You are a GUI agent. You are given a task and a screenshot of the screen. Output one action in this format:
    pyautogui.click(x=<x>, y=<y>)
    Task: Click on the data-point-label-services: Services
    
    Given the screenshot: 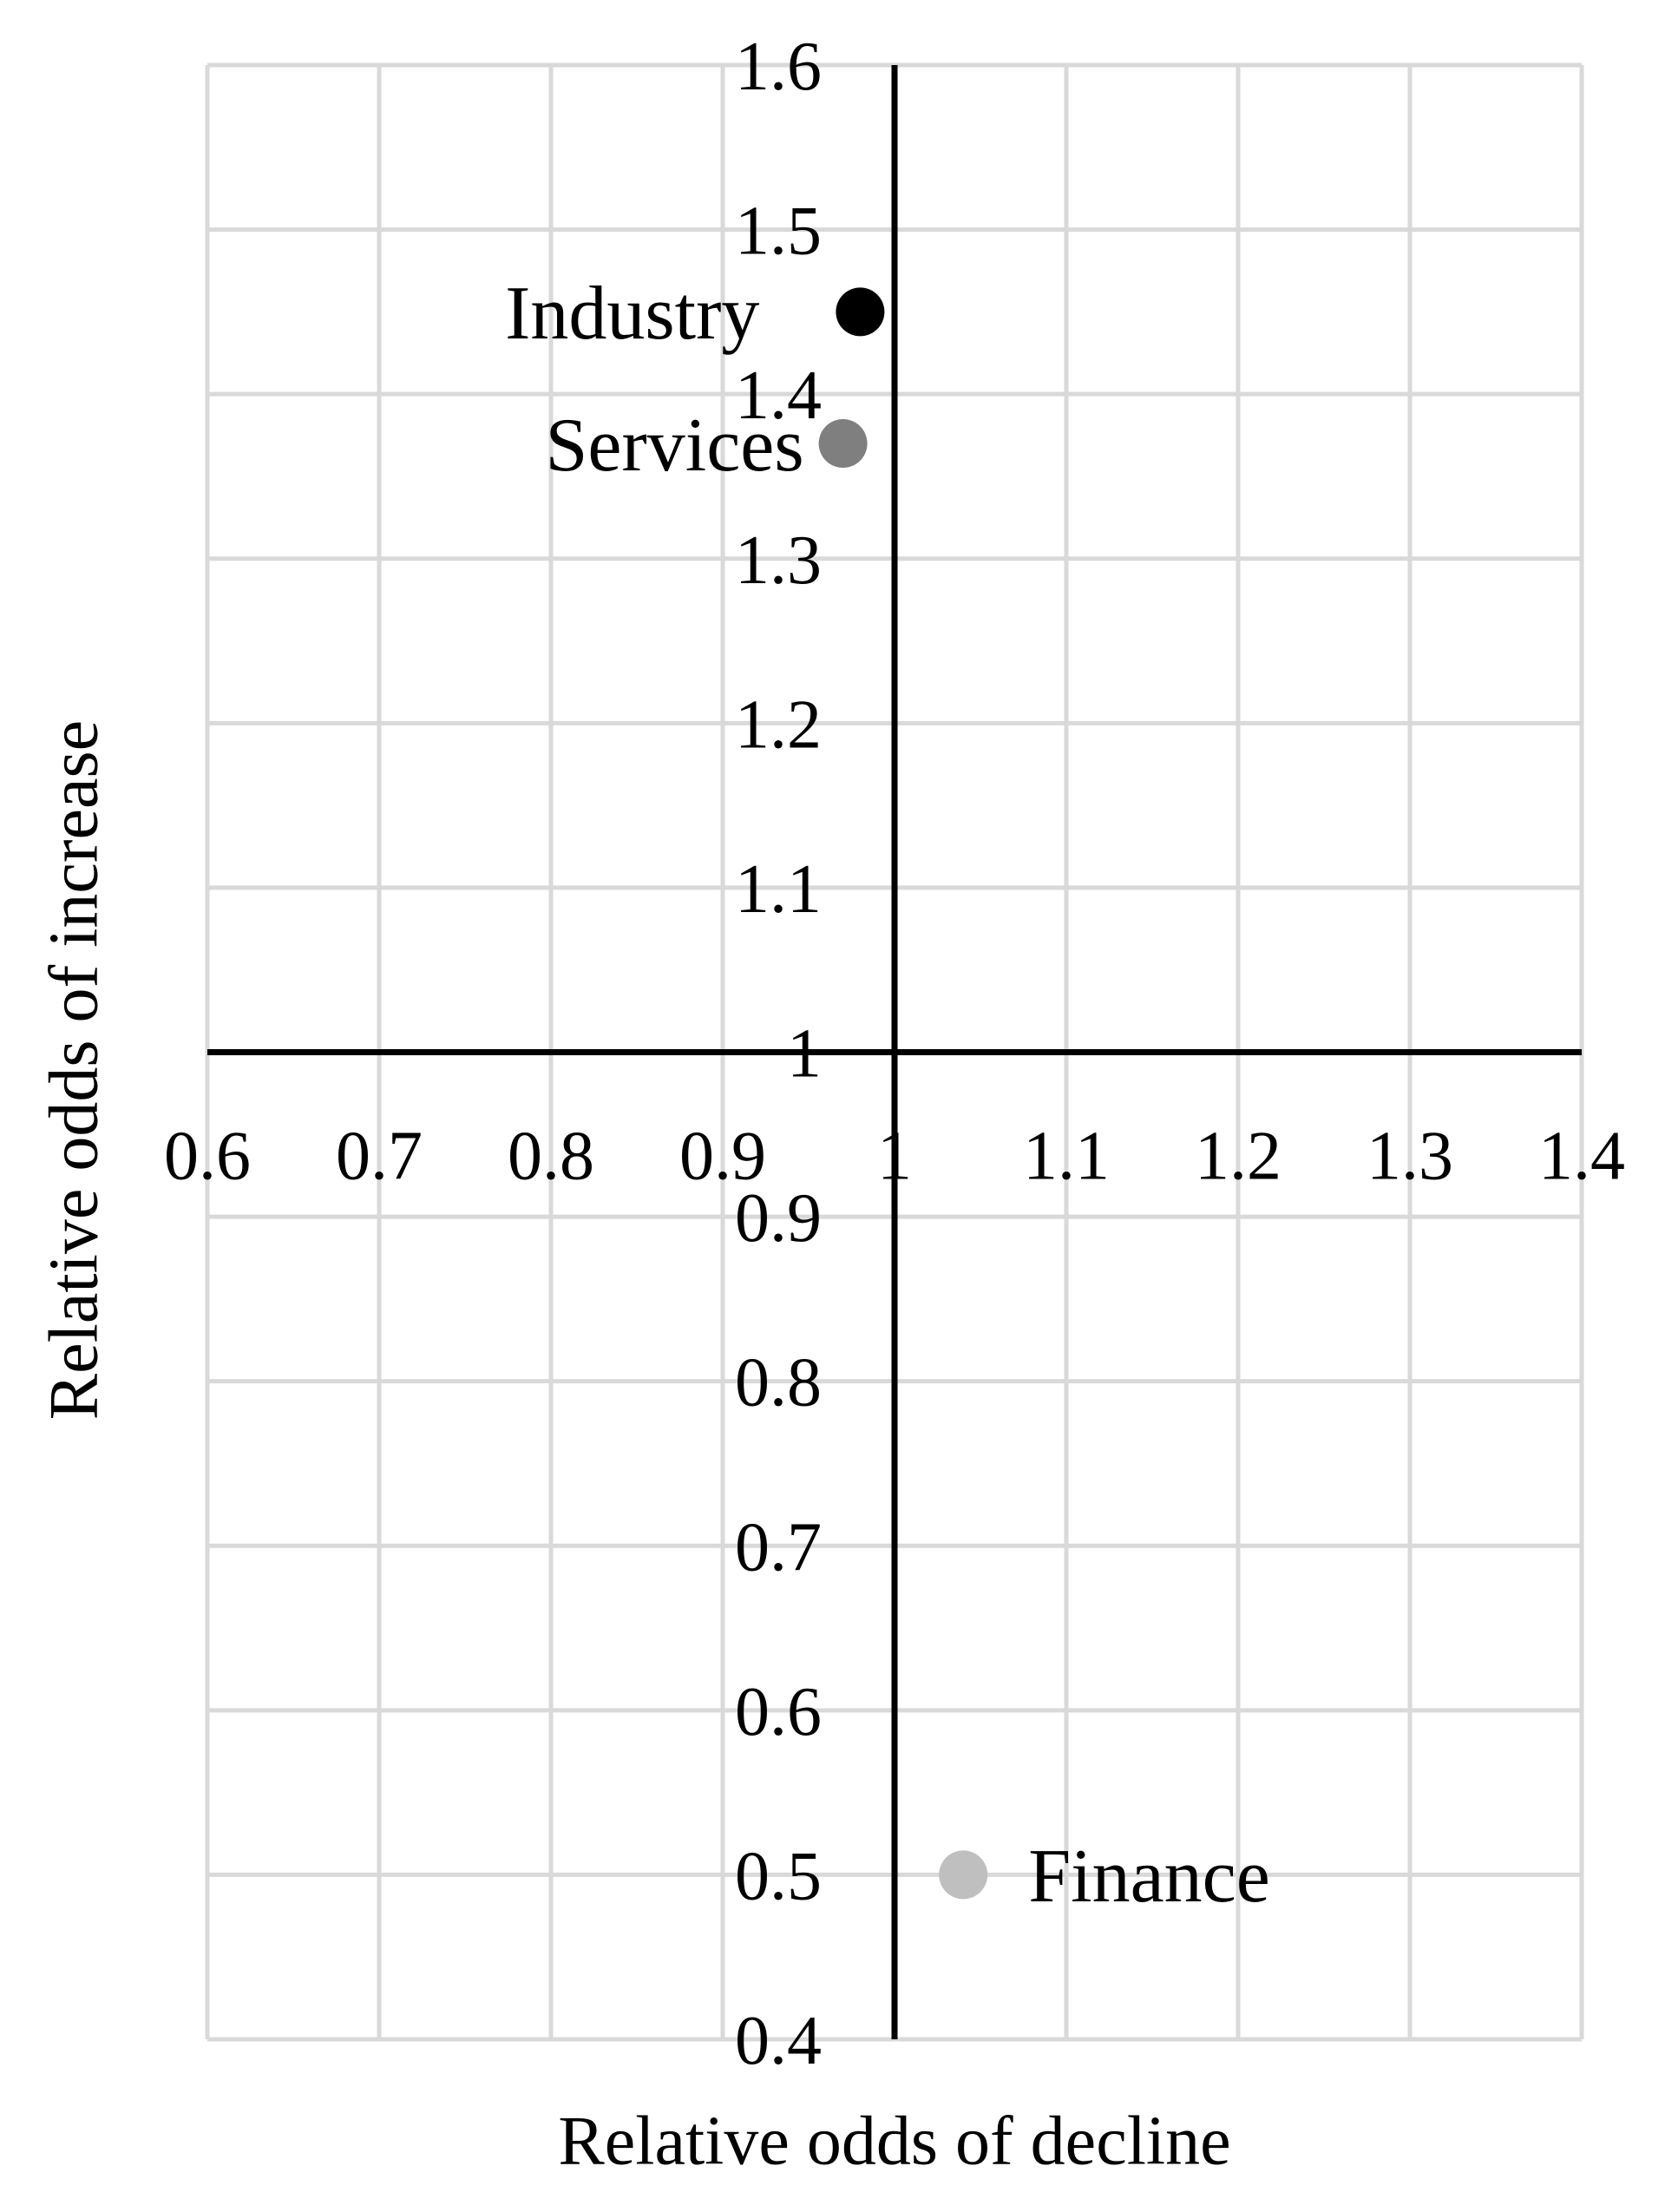 What is the action you would take?
    pyautogui.click(x=674, y=446)
    